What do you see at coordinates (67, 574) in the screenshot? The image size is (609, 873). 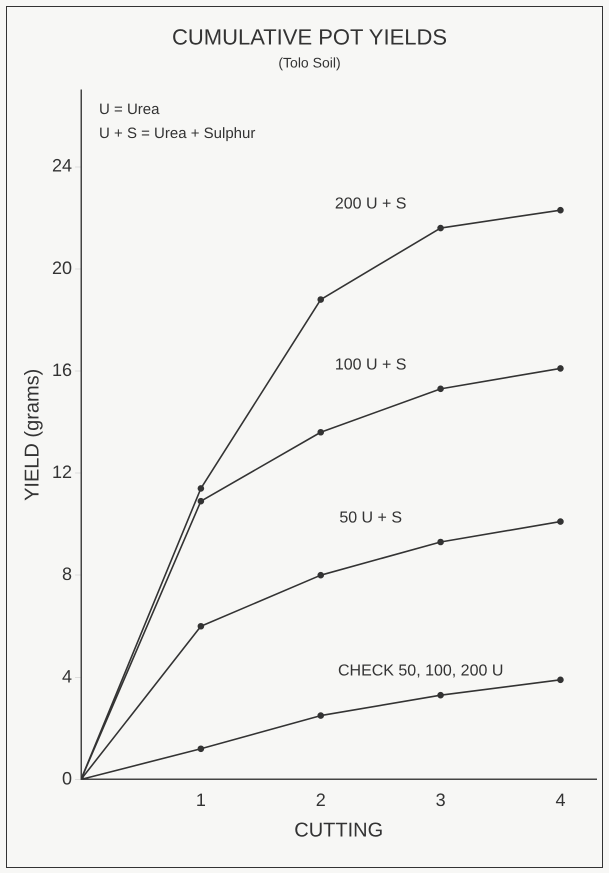 I see `y-tick-label: 8` at bounding box center [67, 574].